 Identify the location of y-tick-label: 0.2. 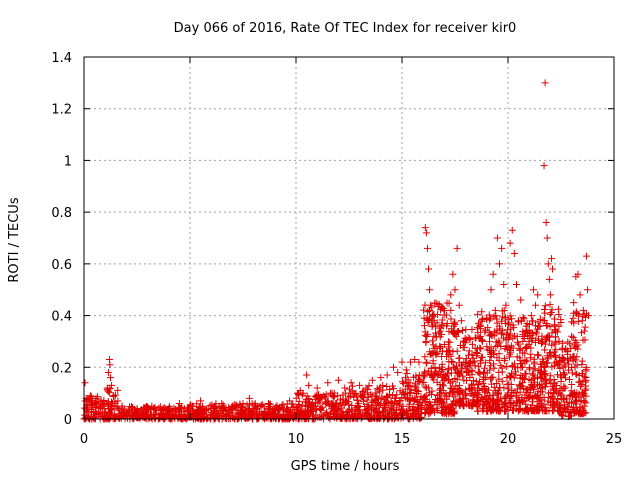
(61, 368).